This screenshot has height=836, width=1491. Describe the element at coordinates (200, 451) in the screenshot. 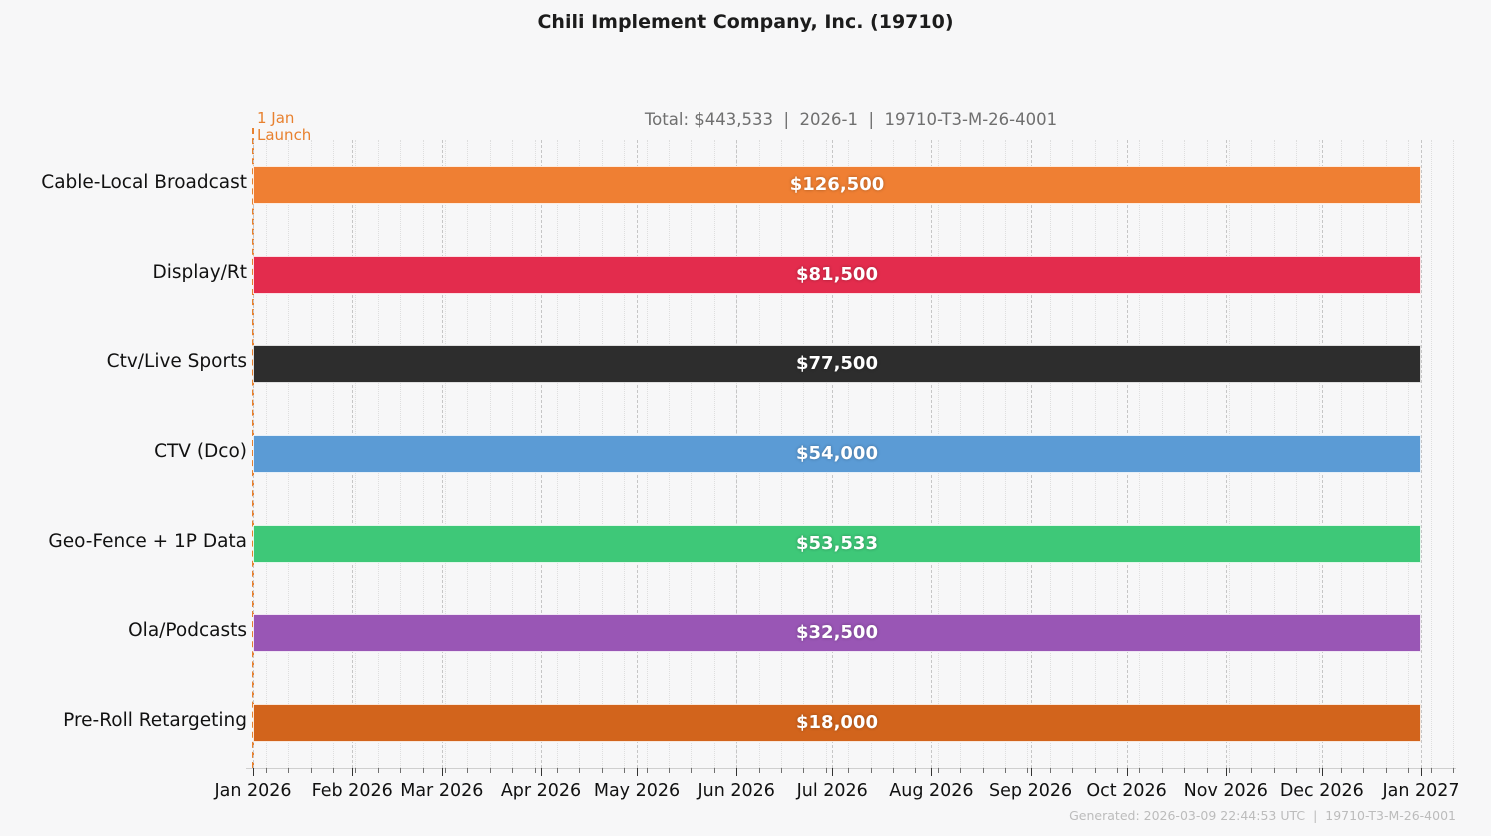

I see `category-label: CTV (Dco)` at that location.